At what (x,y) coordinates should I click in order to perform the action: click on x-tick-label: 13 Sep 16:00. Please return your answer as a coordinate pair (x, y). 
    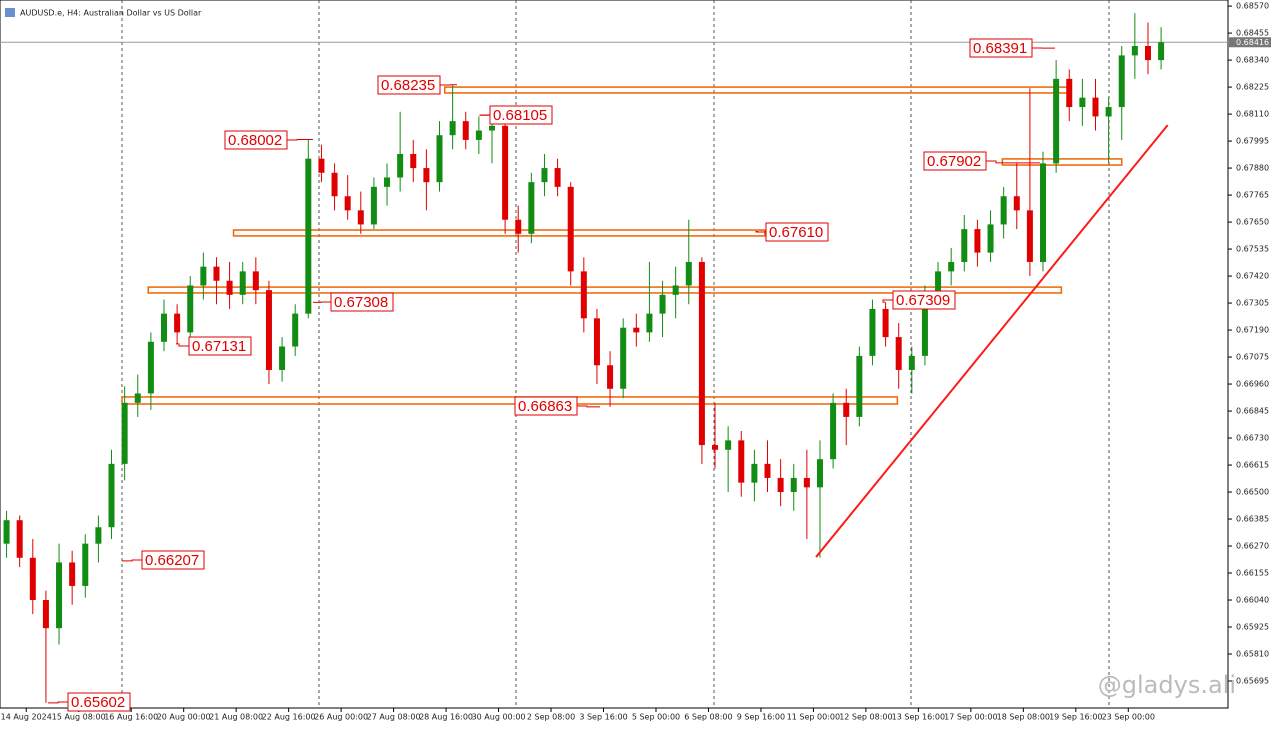
    Looking at the image, I should click on (918, 717).